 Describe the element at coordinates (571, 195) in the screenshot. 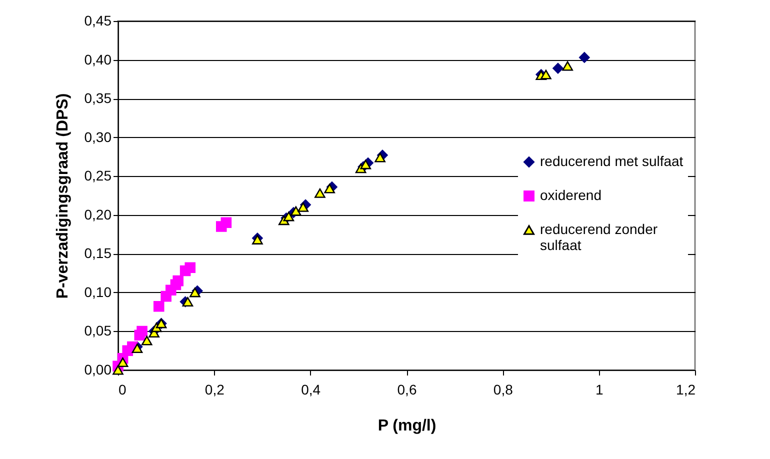

I see `legend-label: oxiderend` at that location.